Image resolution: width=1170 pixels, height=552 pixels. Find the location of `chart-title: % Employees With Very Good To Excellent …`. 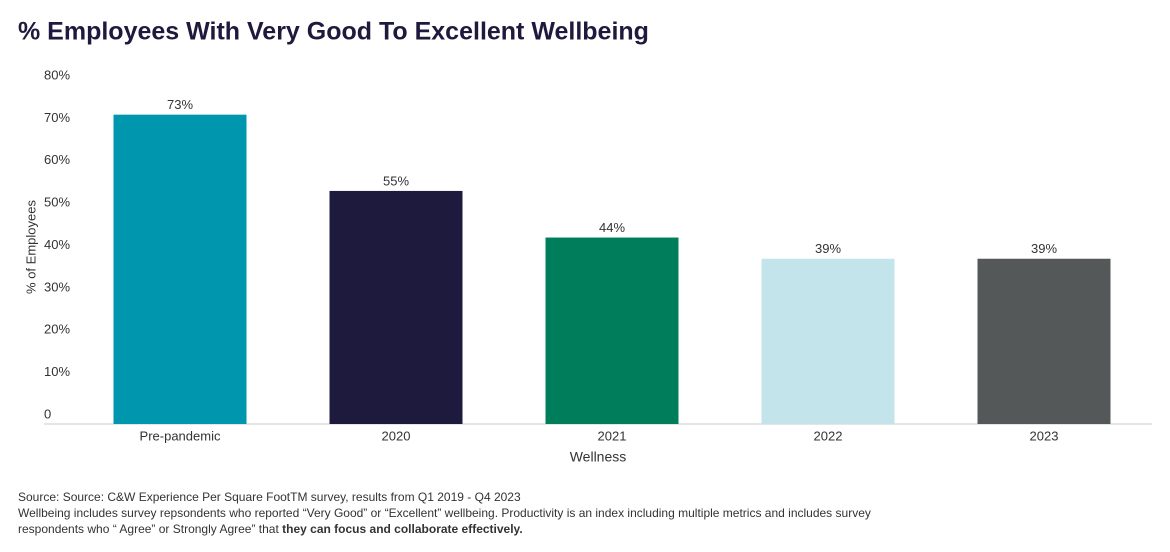

chart-title: % Employees With Very Good To Excellent … is located at coordinates (333, 32).